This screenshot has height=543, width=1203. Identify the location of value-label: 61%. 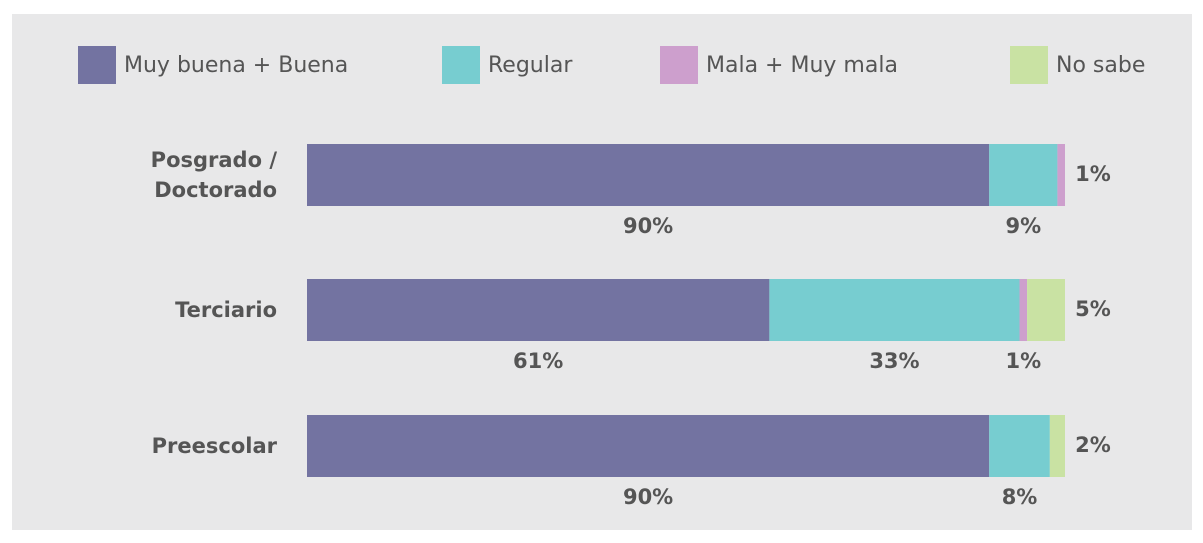
(538, 361).